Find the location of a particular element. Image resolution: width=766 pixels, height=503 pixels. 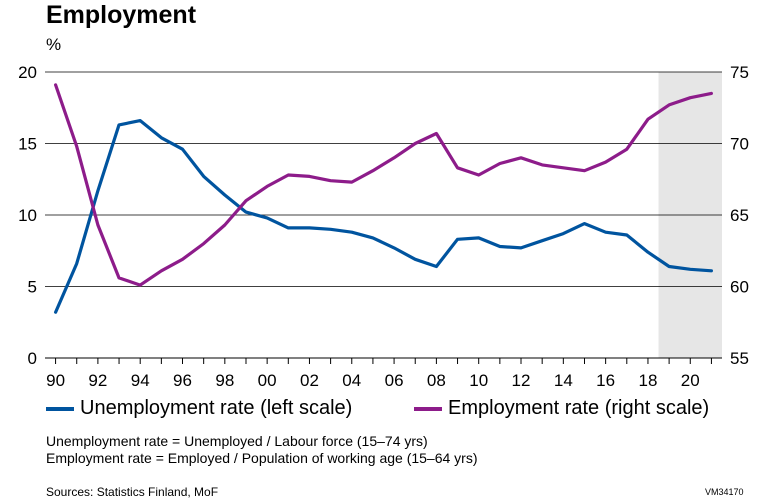

x-tick-label: 06 is located at coordinates (394, 380).